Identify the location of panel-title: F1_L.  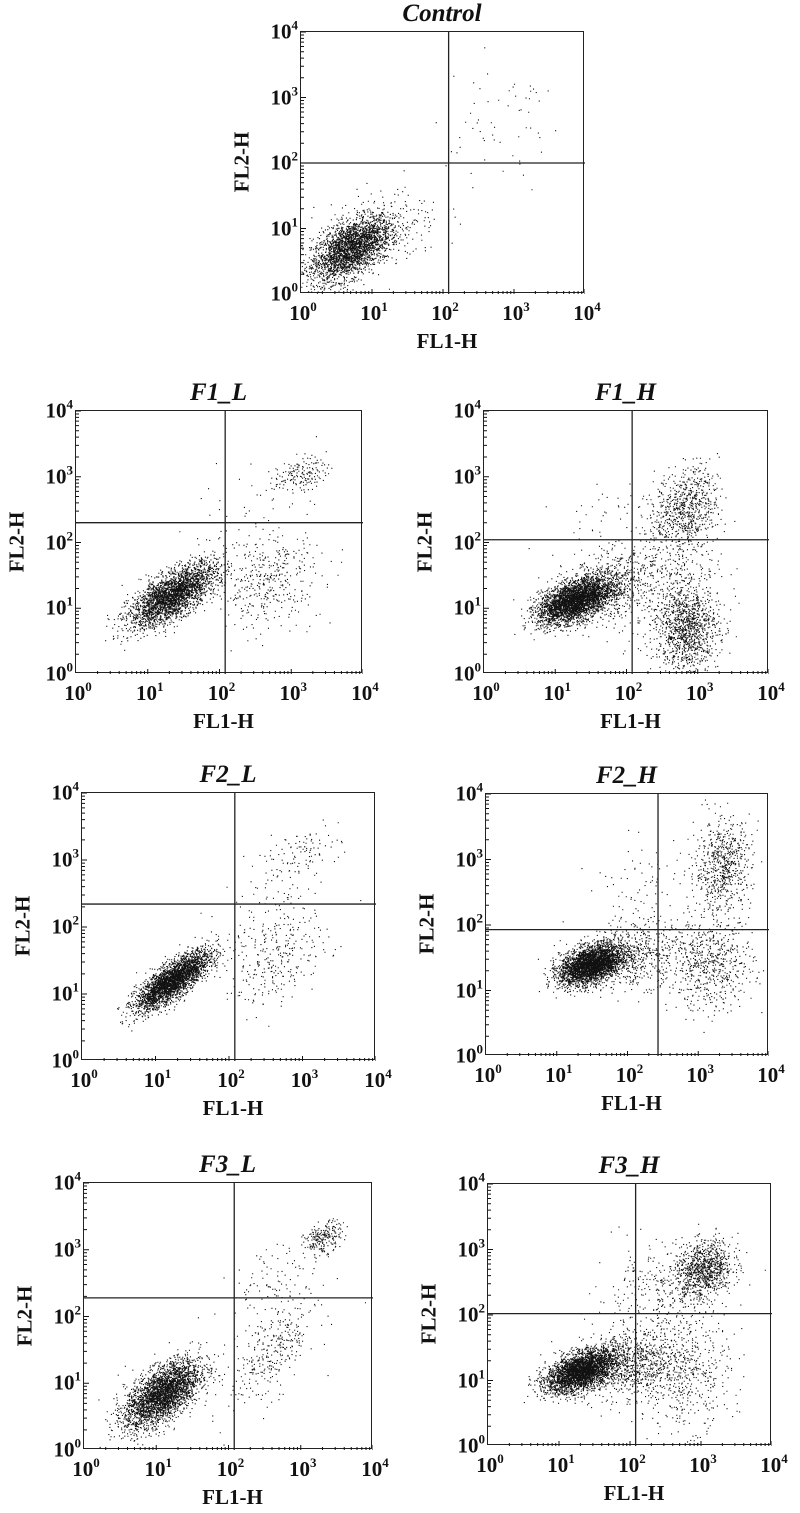
(218, 392).